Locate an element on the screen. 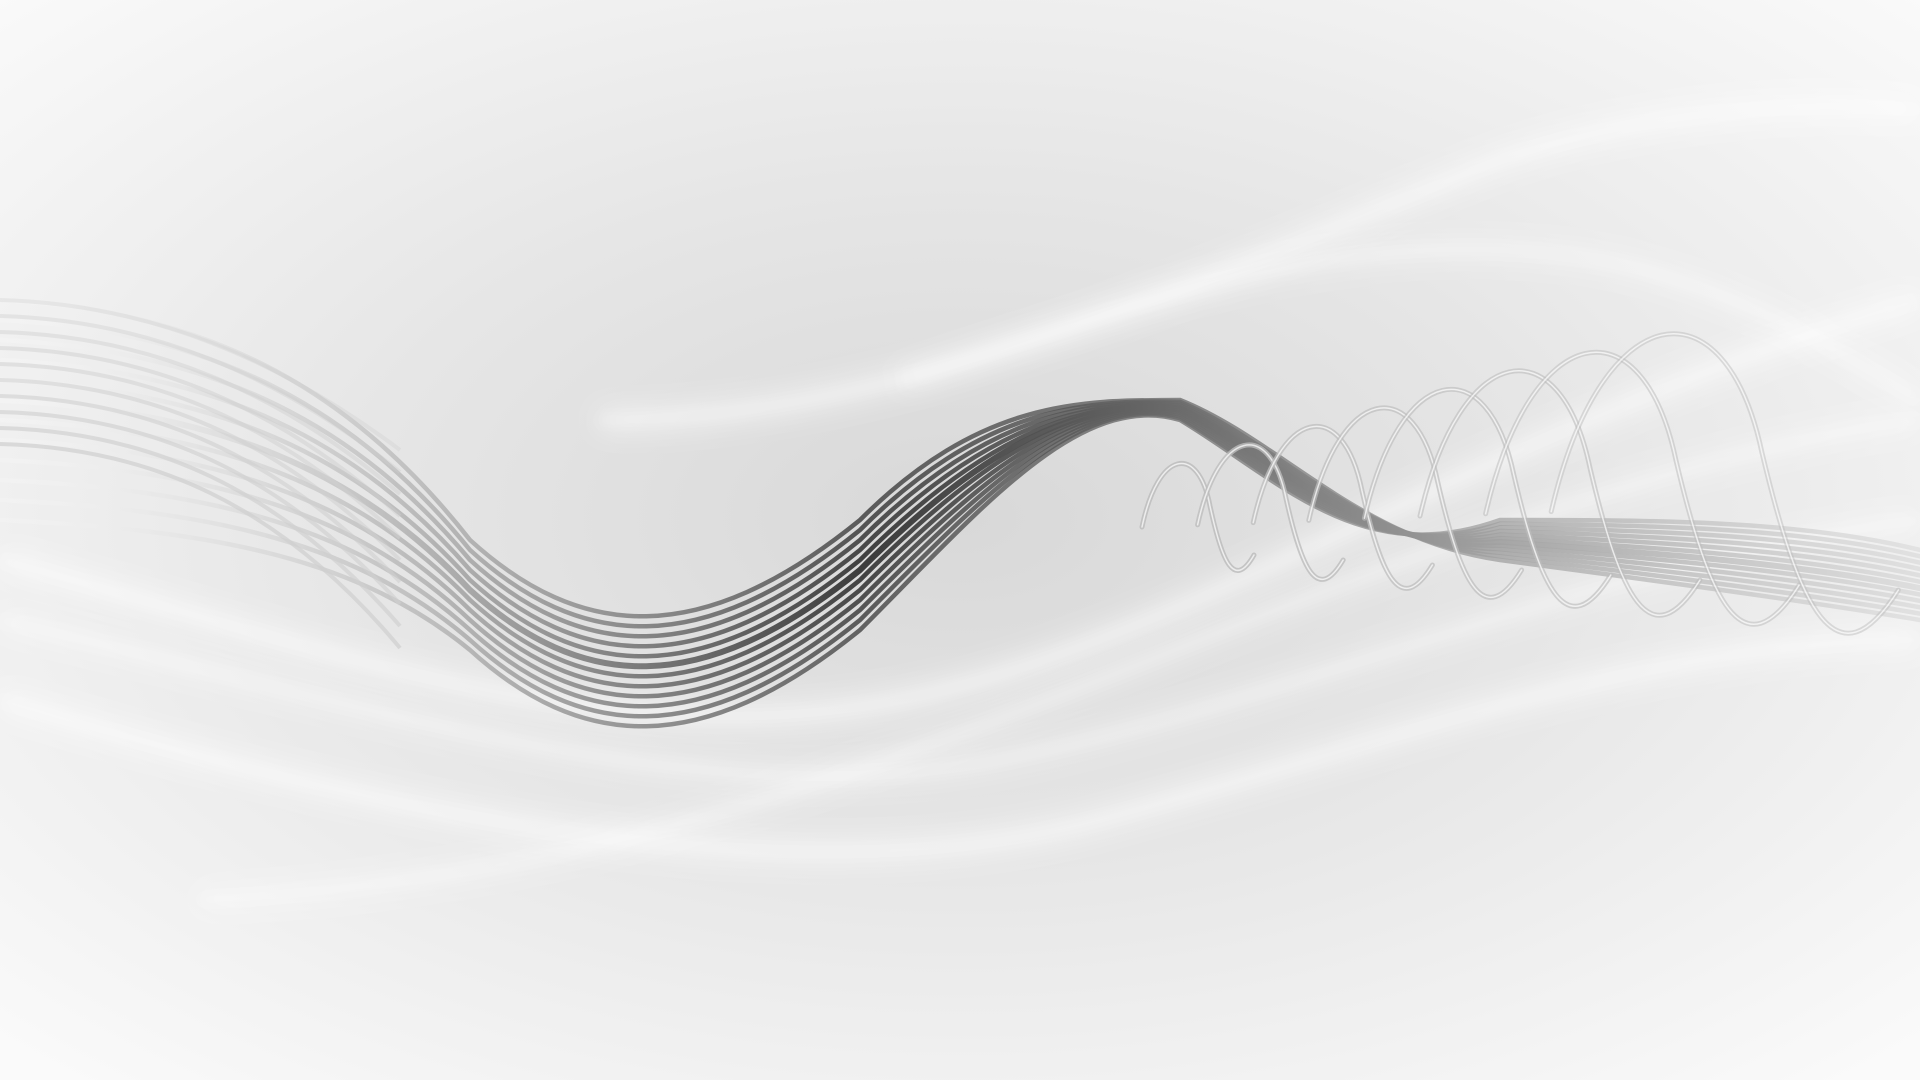  glow-streak-core is located at coordinates (1409, 325).